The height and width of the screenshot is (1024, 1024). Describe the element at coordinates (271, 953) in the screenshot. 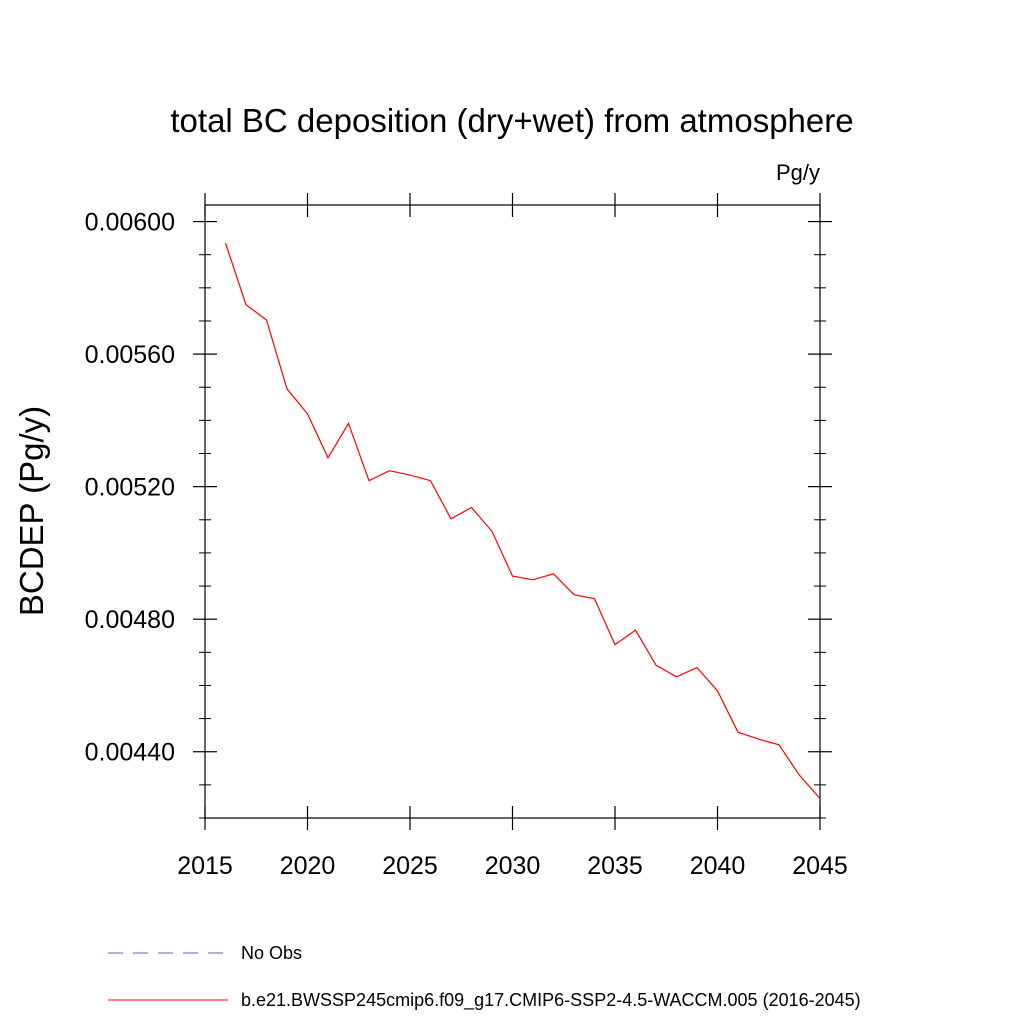

I see `legend-label: No Obs` at that location.